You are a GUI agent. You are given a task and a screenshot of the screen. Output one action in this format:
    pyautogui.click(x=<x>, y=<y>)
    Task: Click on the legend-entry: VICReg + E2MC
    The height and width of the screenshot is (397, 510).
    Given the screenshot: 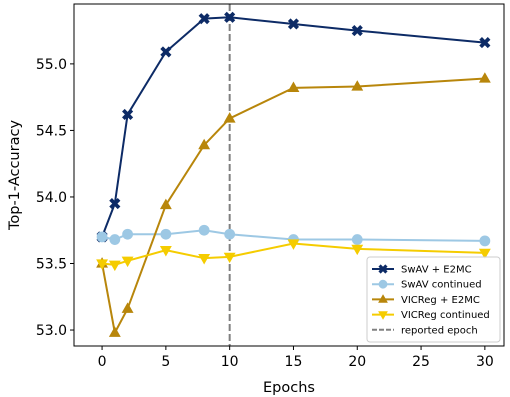 What is the action you would take?
    pyautogui.click(x=426, y=300)
    